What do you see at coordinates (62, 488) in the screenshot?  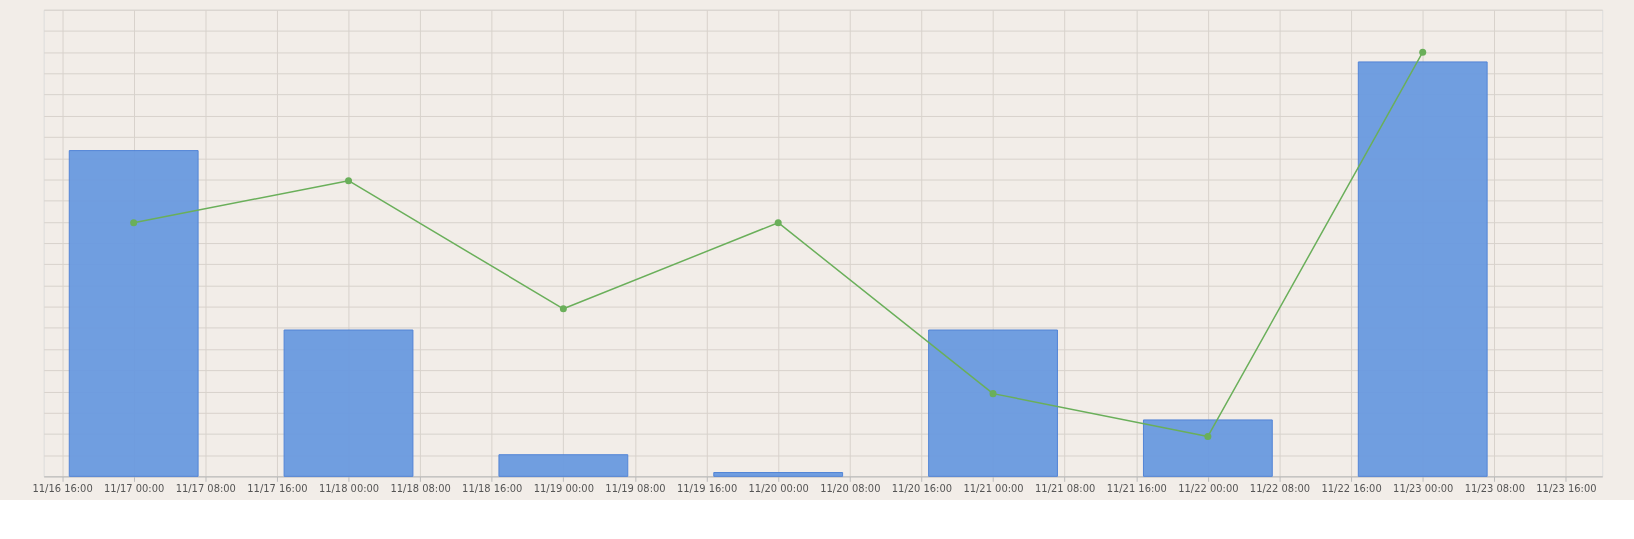 I see `x-tick-label: 11/16 16:00` at bounding box center [62, 488].